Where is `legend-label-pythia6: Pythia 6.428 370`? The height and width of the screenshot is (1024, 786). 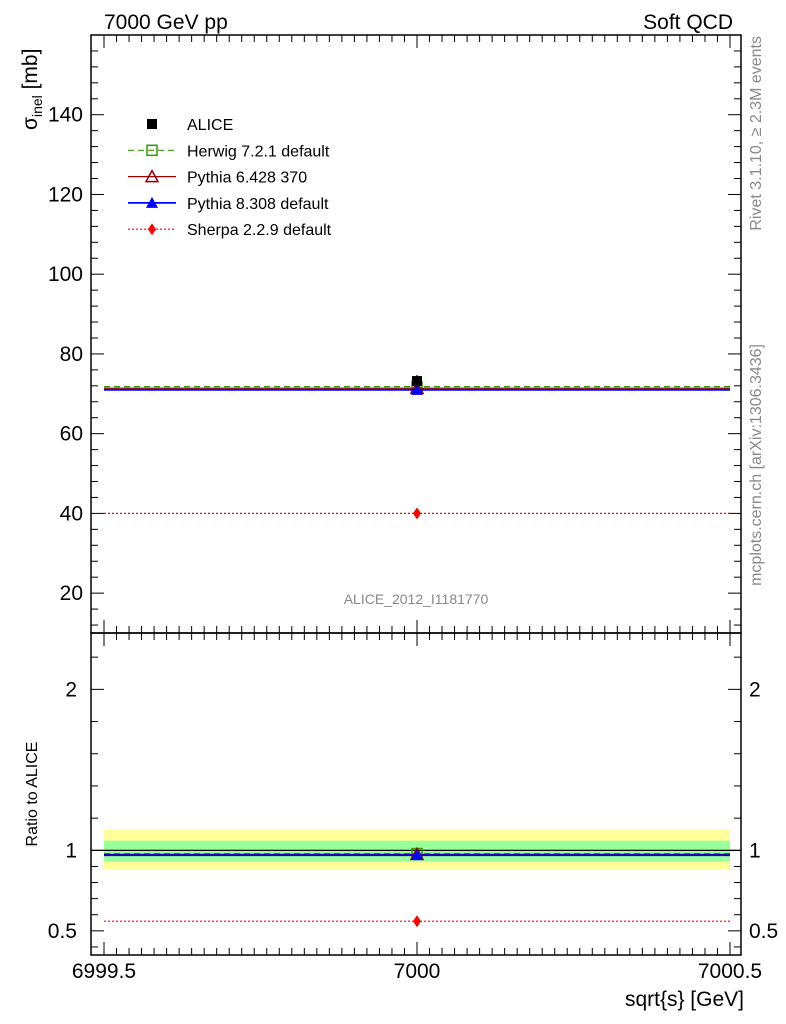
legend-label-pythia6: Pythia 6.428 370 is located at coordinates (247, 178).